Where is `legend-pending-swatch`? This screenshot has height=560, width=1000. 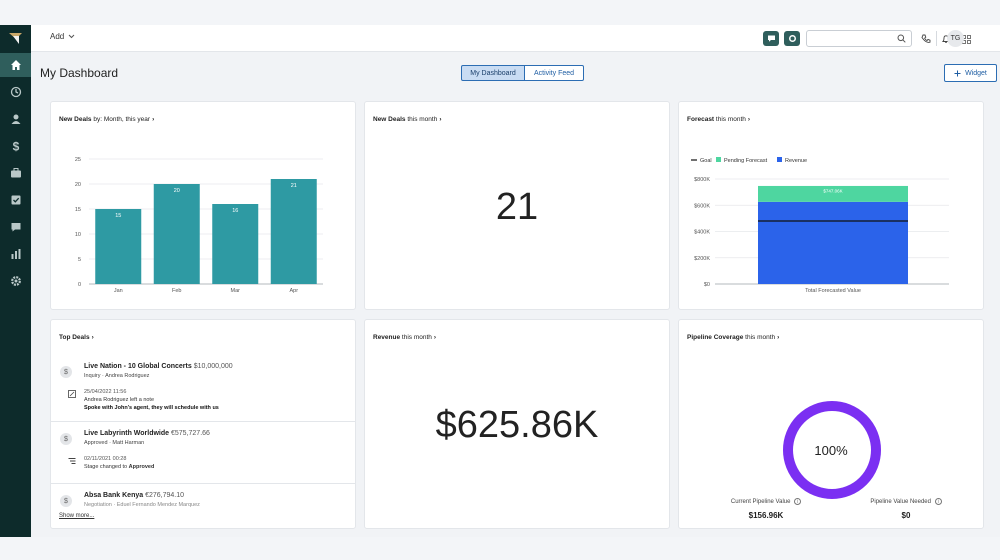 legend-pending-swatch is located at coordinates (718, 159).